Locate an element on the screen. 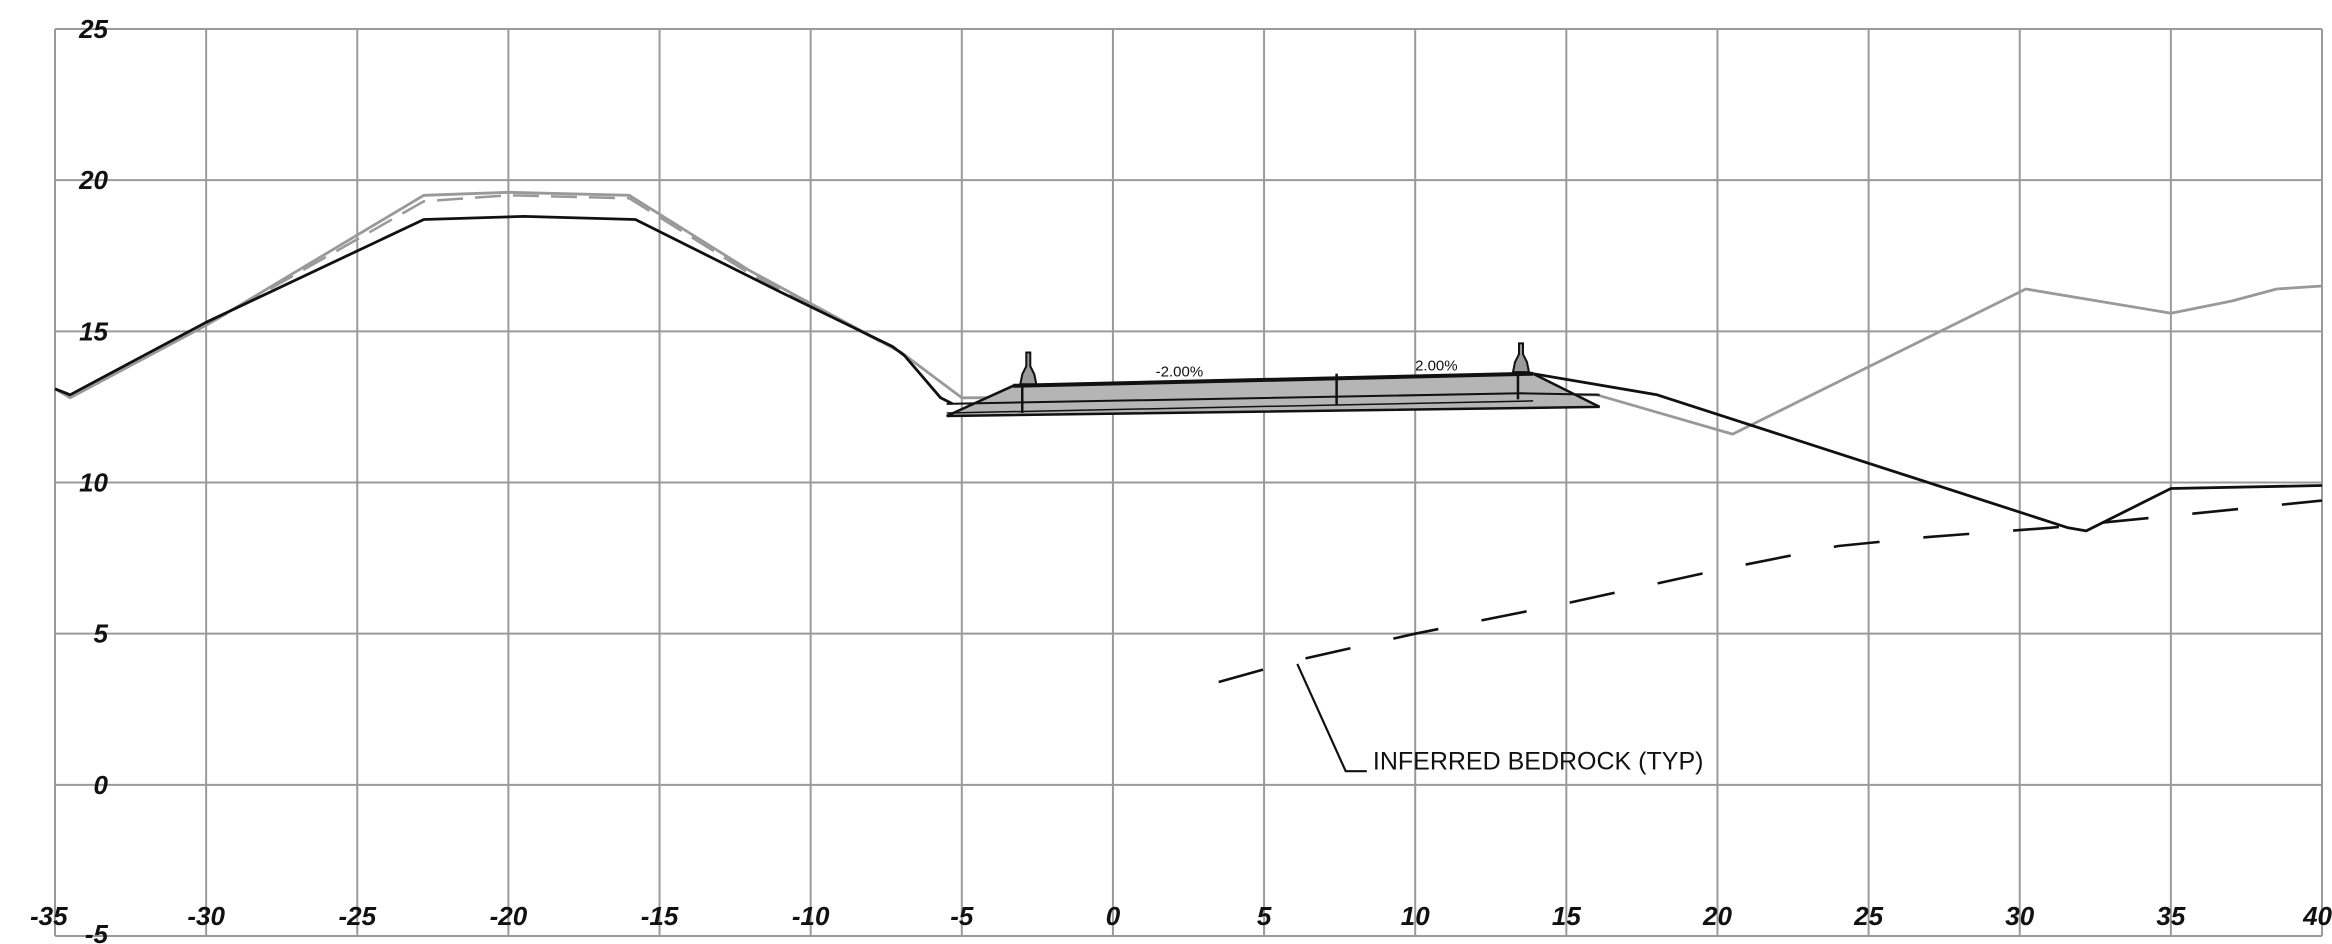 The width and height of the screenshot is (2332, 944). x-tick-label: 40 is located at coordinates (2317, 916).